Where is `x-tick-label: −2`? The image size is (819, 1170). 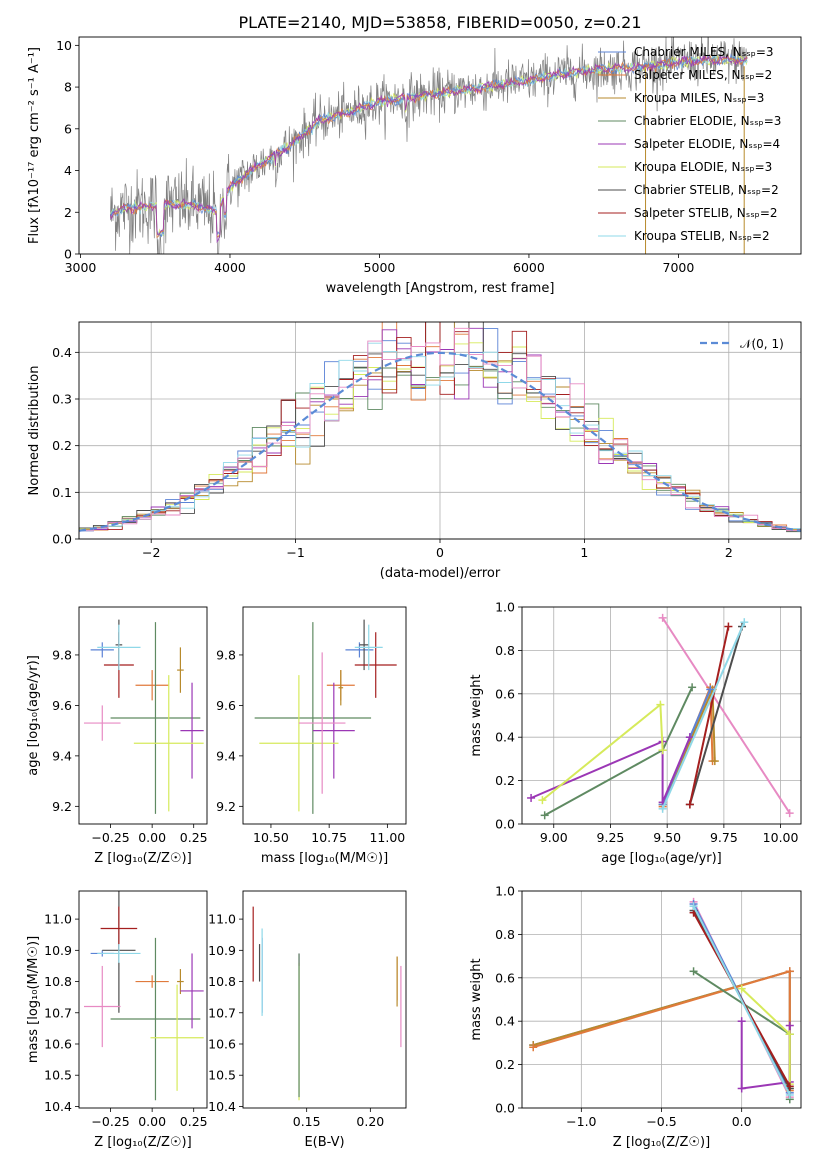
x-tick-label: −2 is located at coordinates (151, 552).